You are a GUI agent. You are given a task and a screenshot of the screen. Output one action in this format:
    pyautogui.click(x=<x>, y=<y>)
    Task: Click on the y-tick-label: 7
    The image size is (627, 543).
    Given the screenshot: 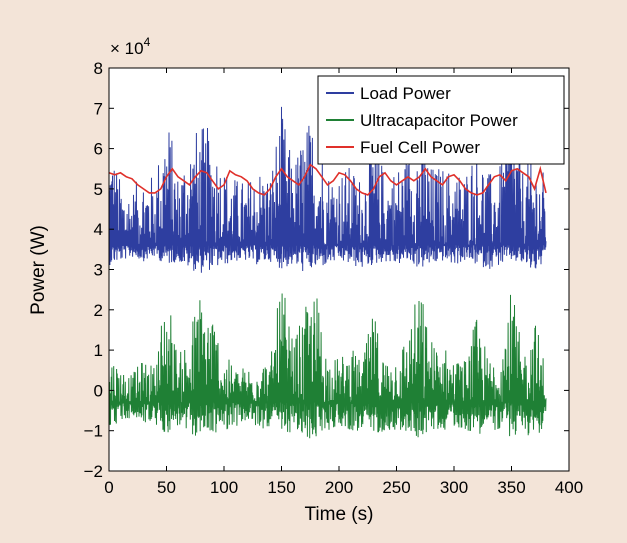 What is the action you would take?
    pyautogui.click(x=98, y=108)
    